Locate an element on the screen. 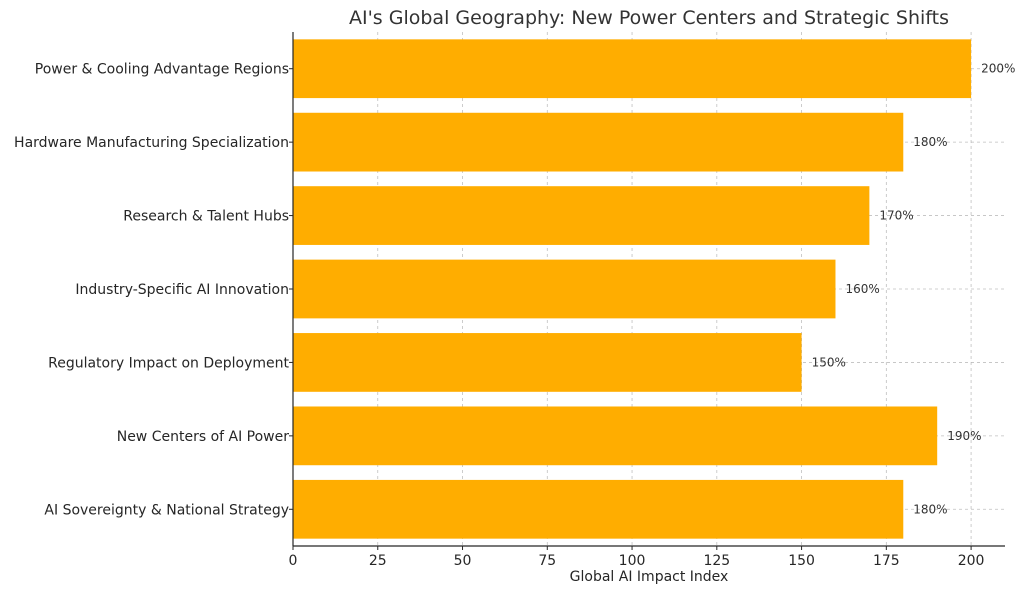 Image resolution: width=1024 pixels, height=592 pixels. category-label-4: Research & Talent Hubs is located at coordinates (206, 217).